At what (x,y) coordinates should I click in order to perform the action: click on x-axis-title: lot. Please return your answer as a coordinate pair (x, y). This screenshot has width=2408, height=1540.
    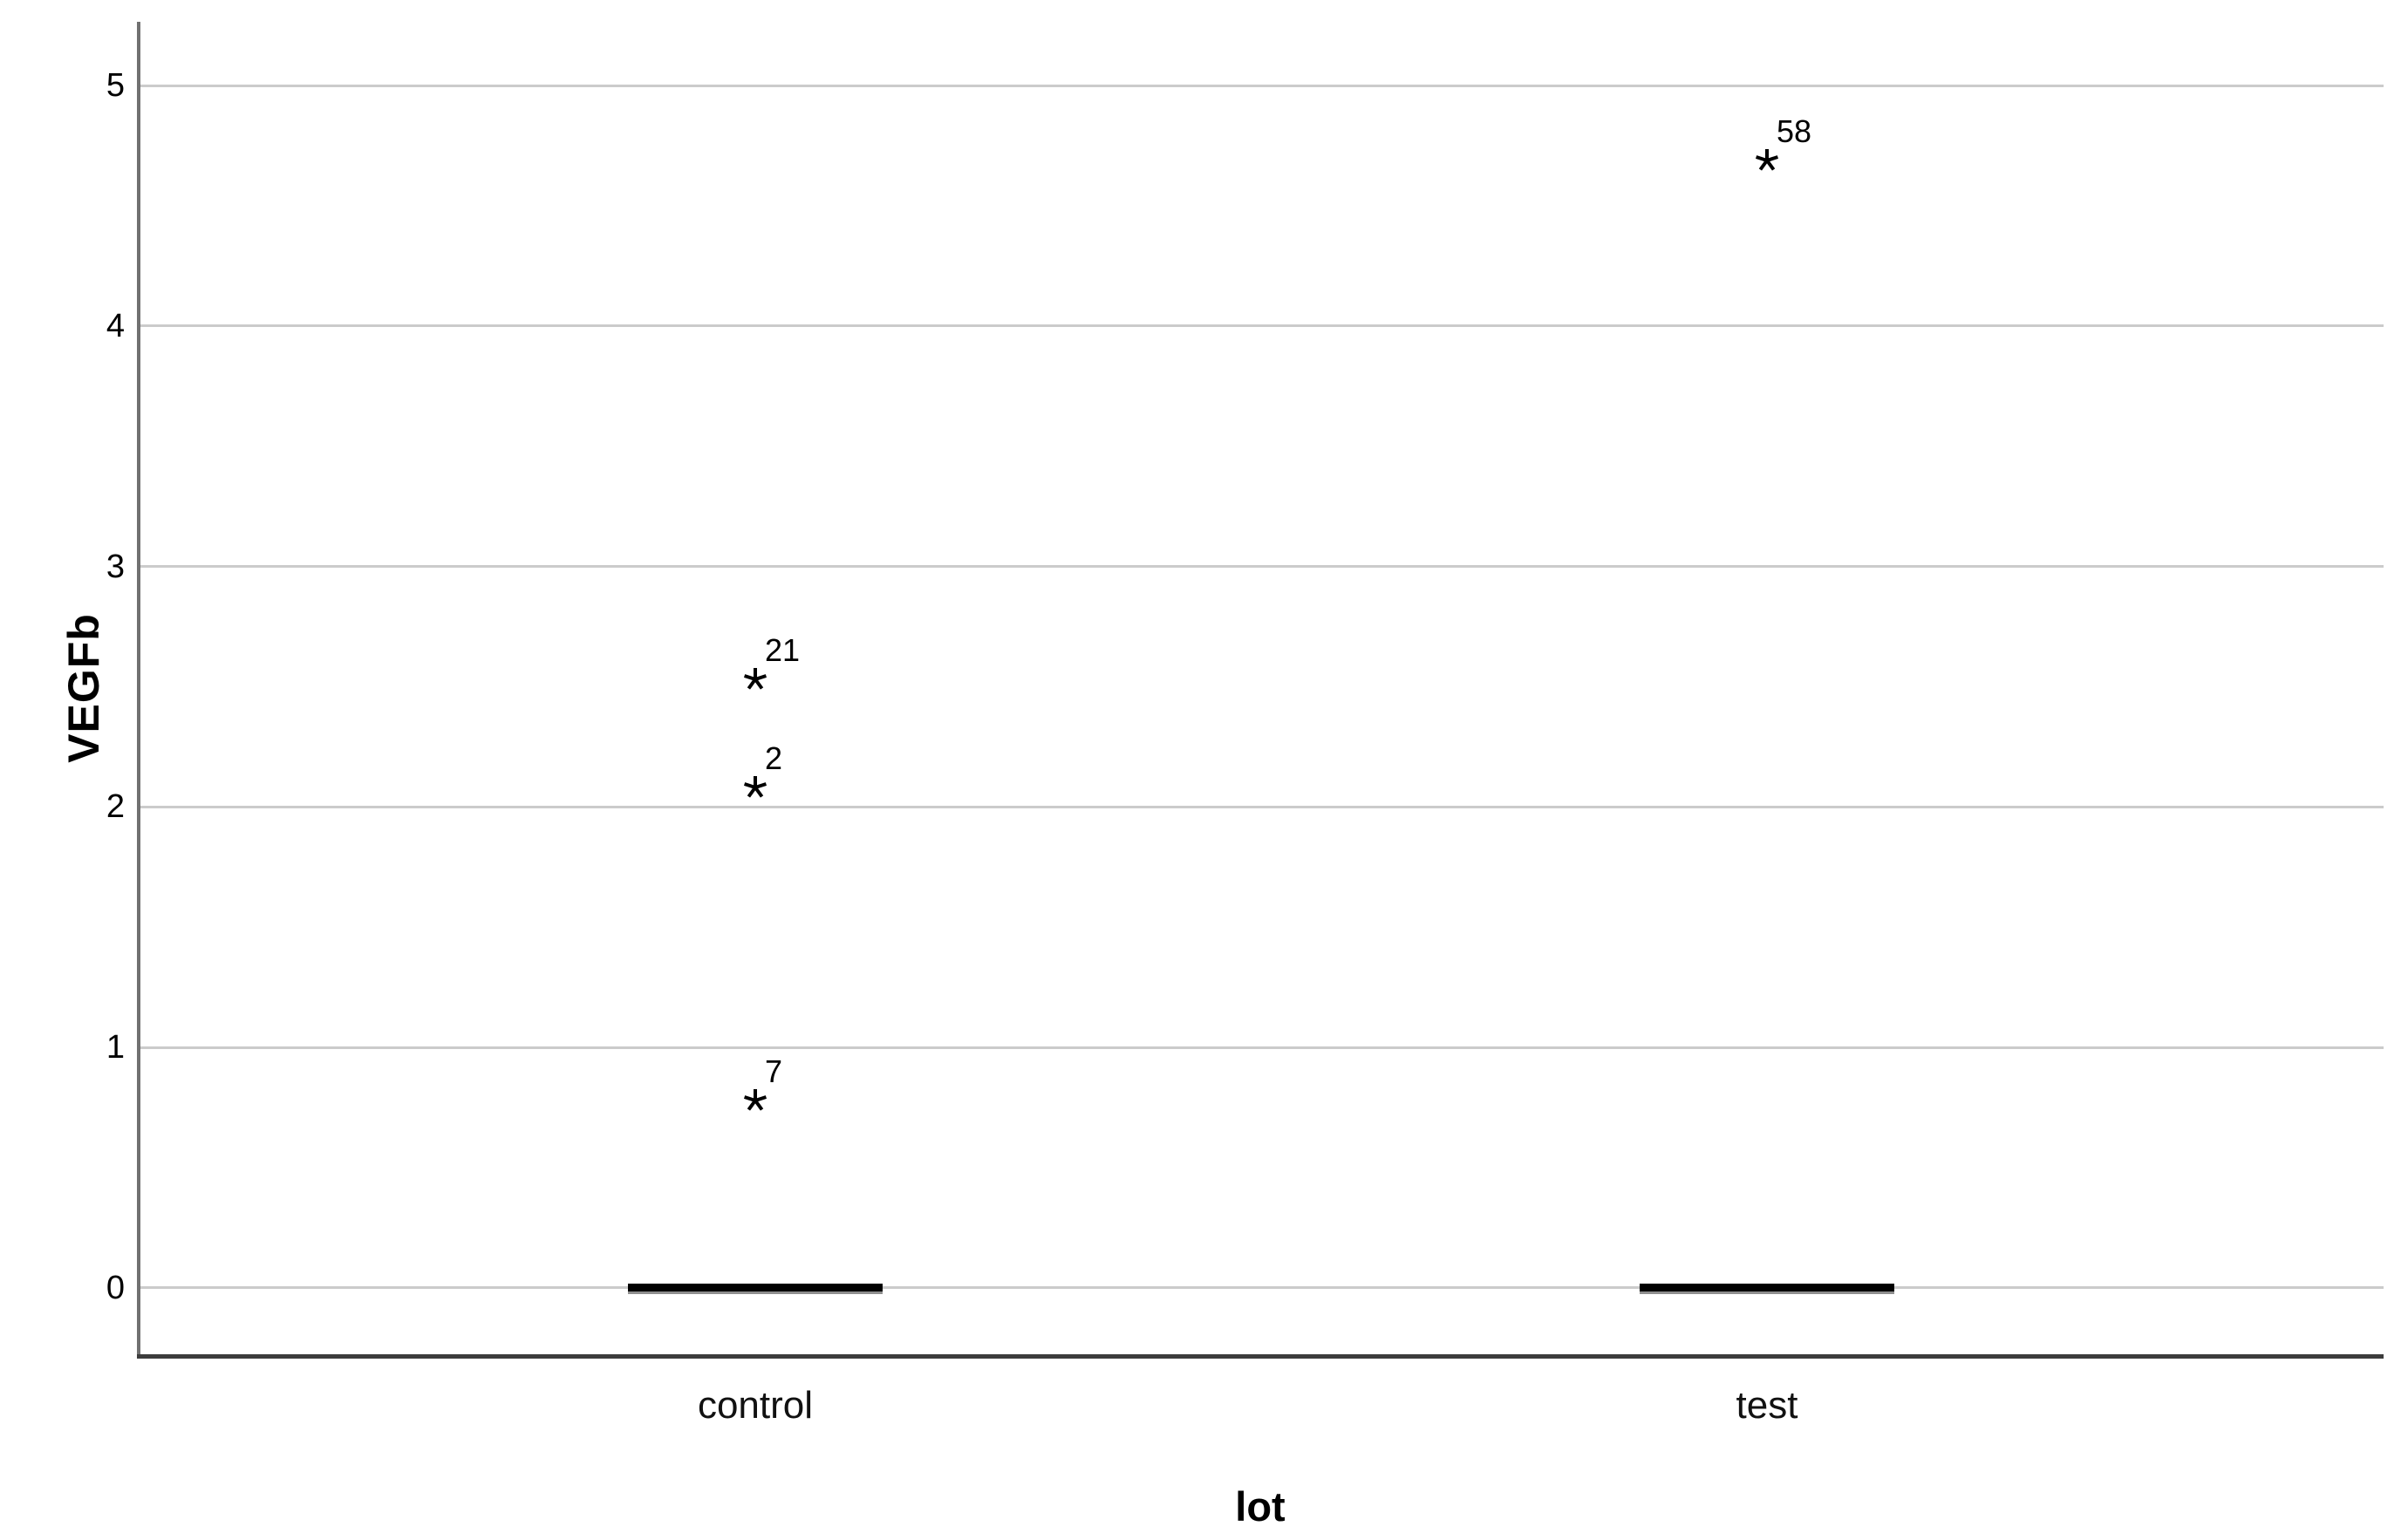
    Looking at the image, I should click on (1260, 1507).